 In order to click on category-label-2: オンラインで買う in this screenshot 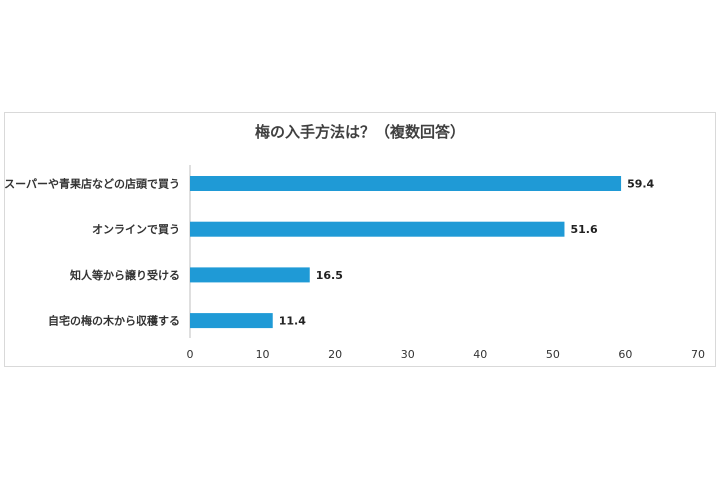, I will do `click(136, 229)`.